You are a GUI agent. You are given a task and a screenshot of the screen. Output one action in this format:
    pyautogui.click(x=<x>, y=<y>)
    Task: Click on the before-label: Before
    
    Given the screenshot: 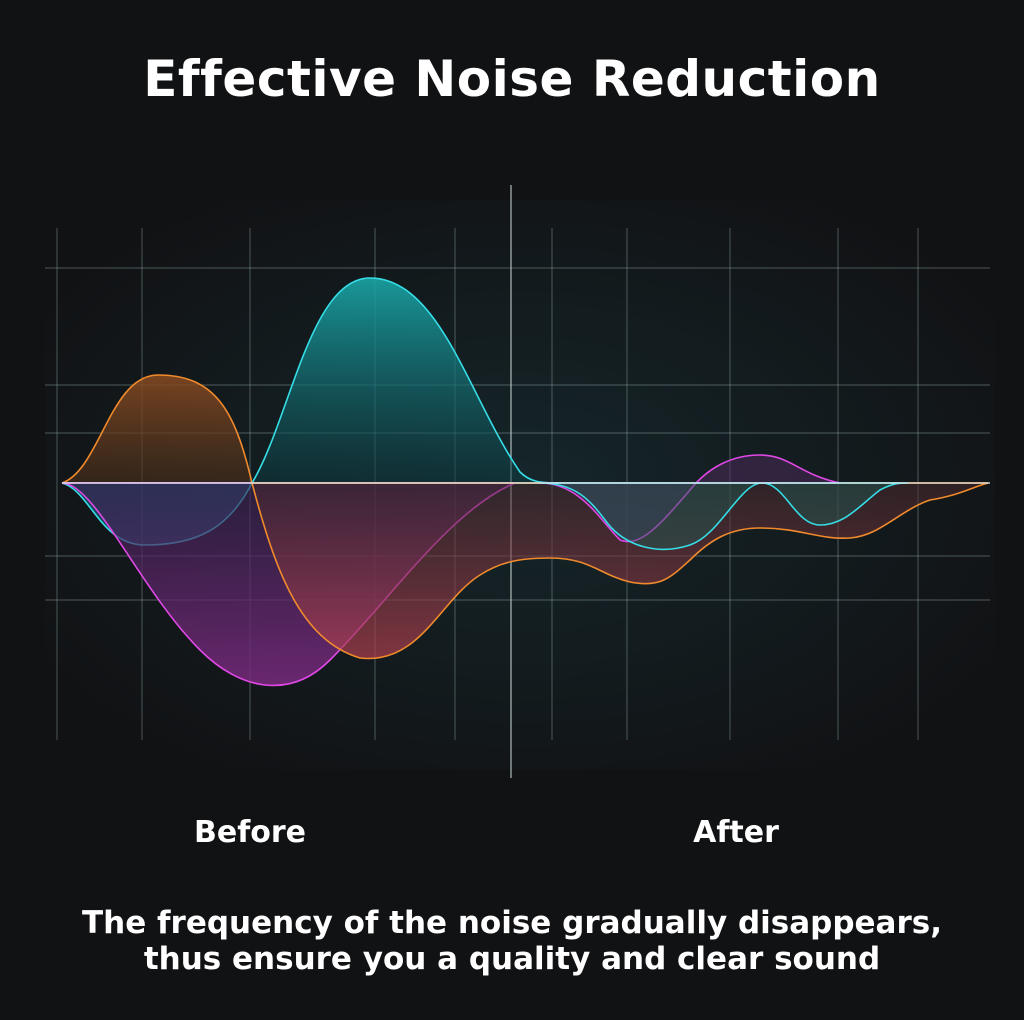 What is the action you would take?
    pyautogui.click(x=250, y=832)
    